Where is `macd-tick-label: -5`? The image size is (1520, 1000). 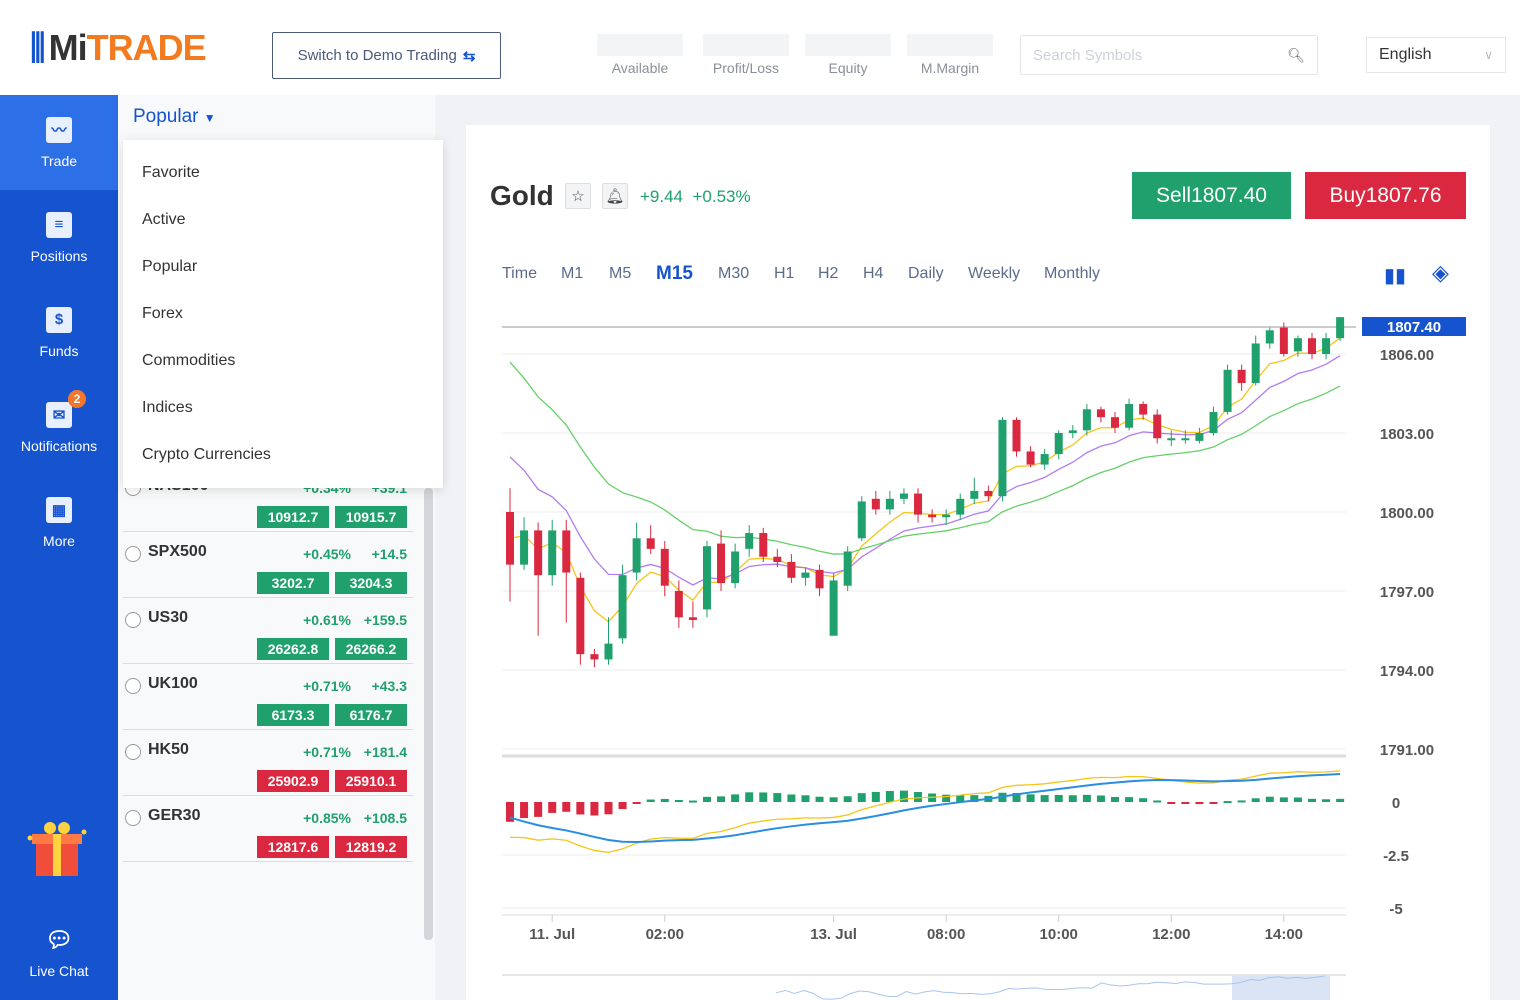 macd-tick-label: -5 is located at coordinates (1395, 909).